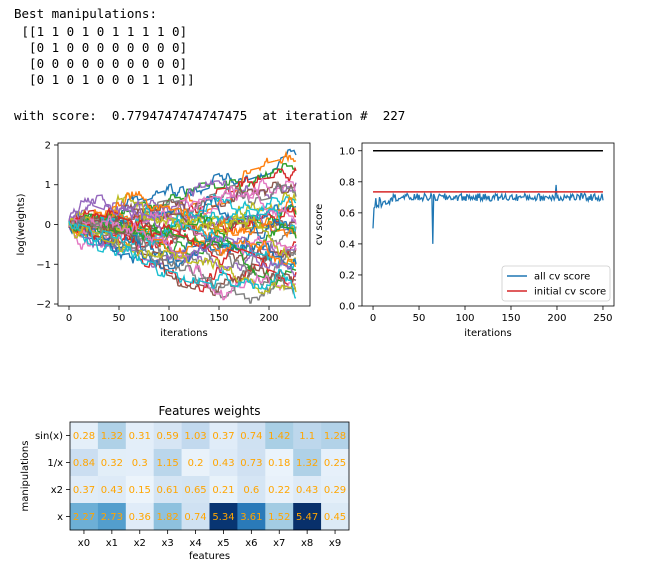 This screenshot has width=647, height=572. Describe the element at coordinates (168, 318) in the screenshot. I see `weights-xtick-label: 100` at that location.